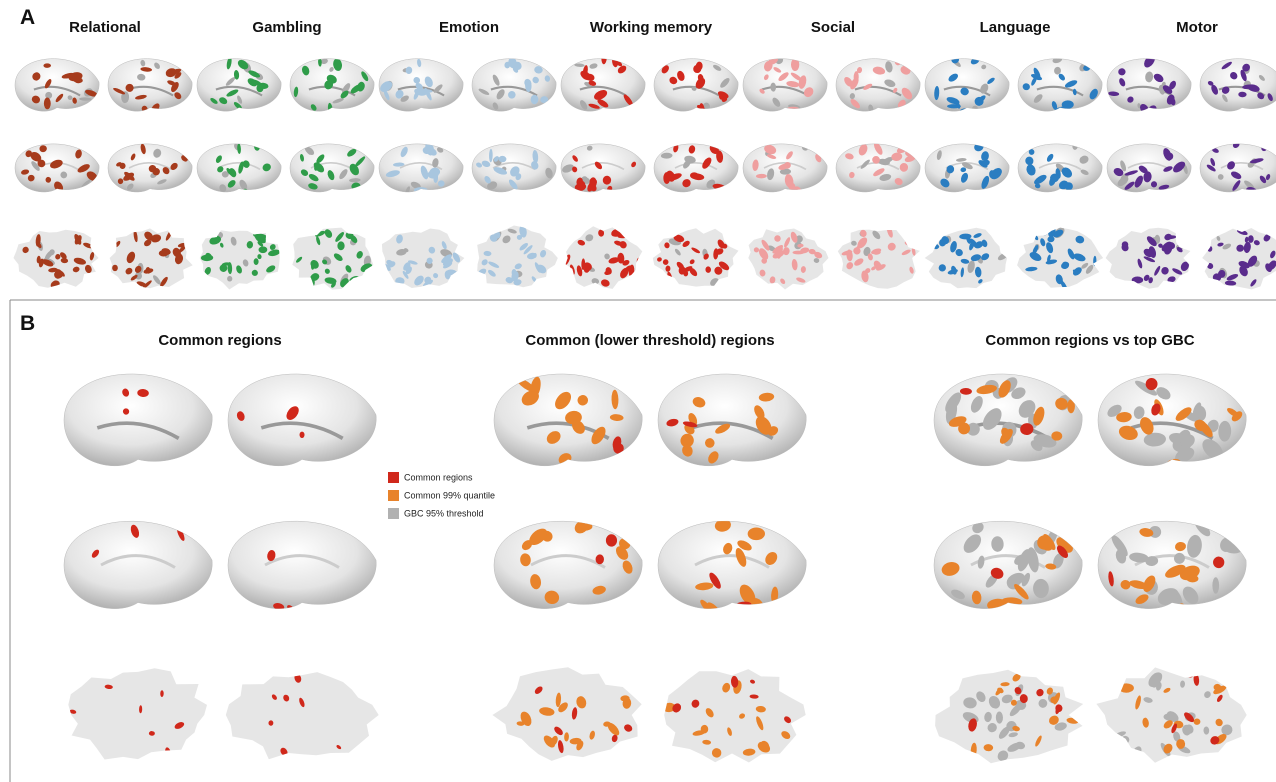  What do you see at coordinates (137, 714) in the screenshot?
I see `flat-map` at bounding box center [137, 714].